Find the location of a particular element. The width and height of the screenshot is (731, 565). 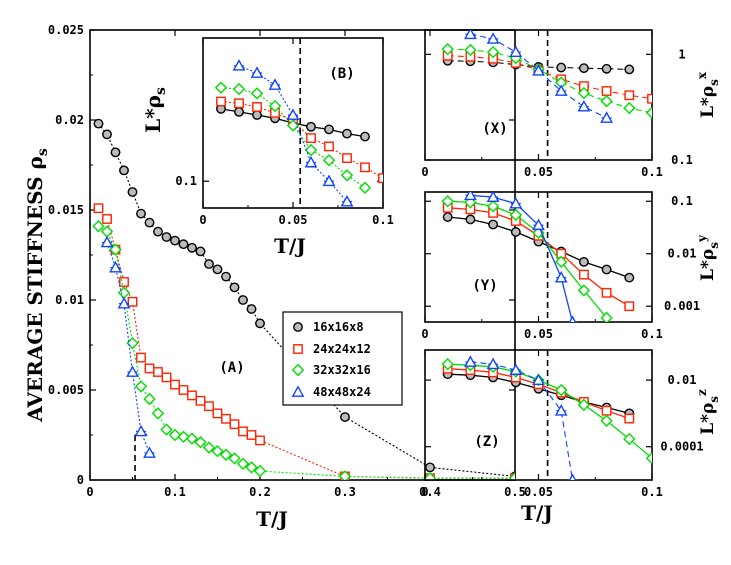

panel-x-ytick-label: 1 is located at coordinates (681, 54).